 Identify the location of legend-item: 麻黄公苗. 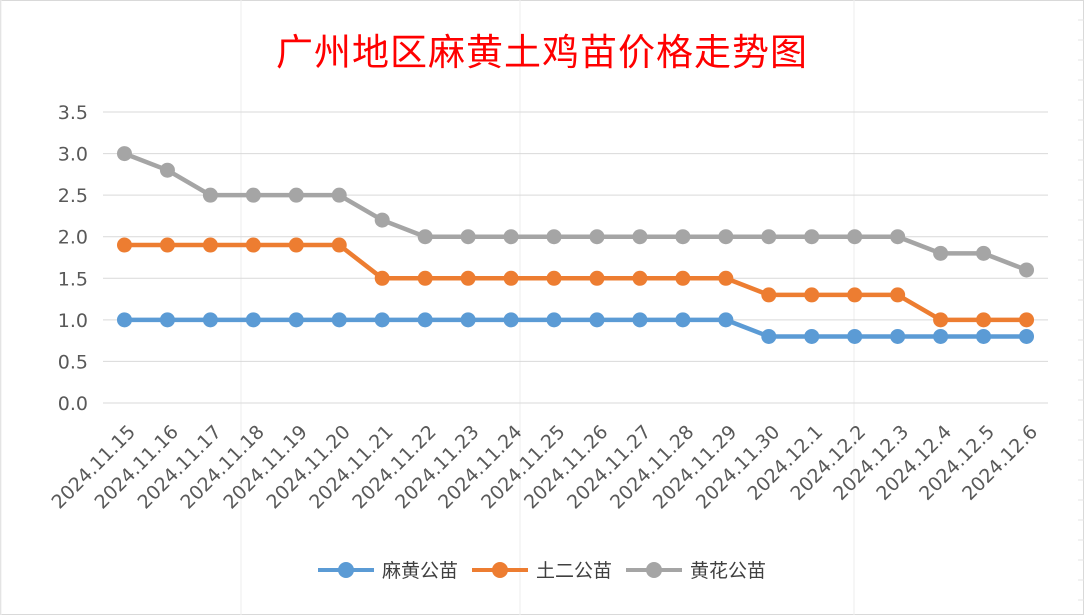
(387, 569).